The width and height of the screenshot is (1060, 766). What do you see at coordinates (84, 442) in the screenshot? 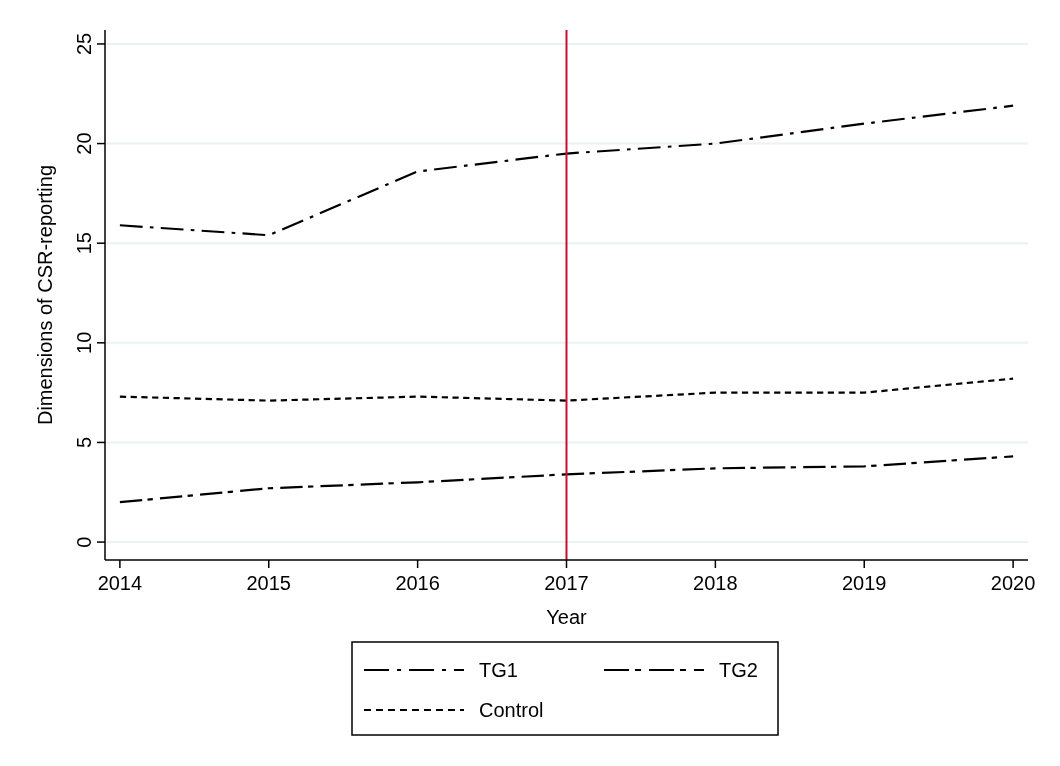
I see `y-tick-label: 5` at bounding box center [84, 442].